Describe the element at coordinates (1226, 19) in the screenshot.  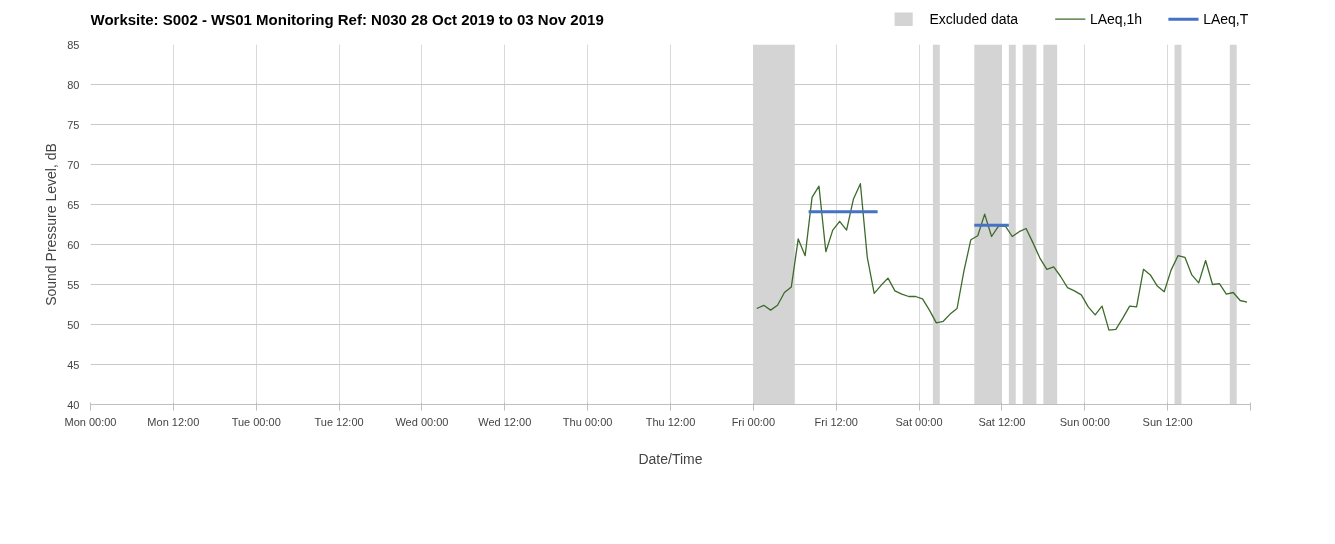
I see `legend-label: LAeq,T` at that location.